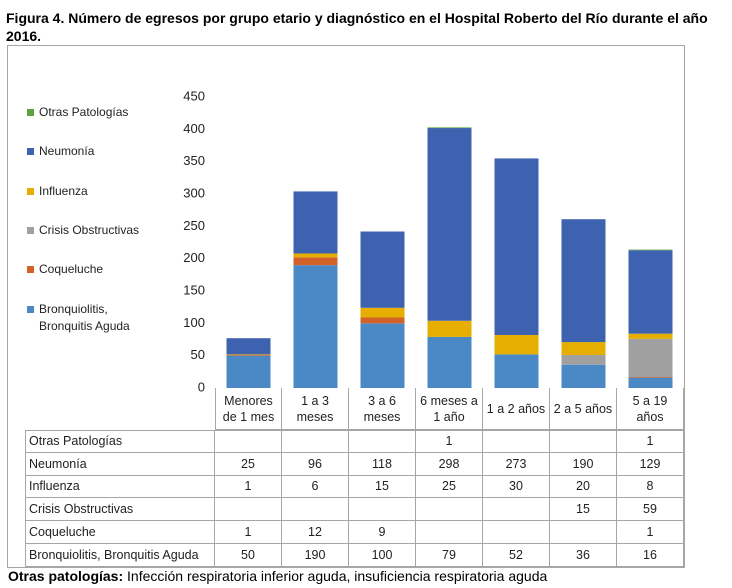 Image resolution: width=732 pixels, height=588 pixels. What do you see at coordinates (248, 555) in the screenshot?
I see `table-value: 50` at bounding box center [248, 555].